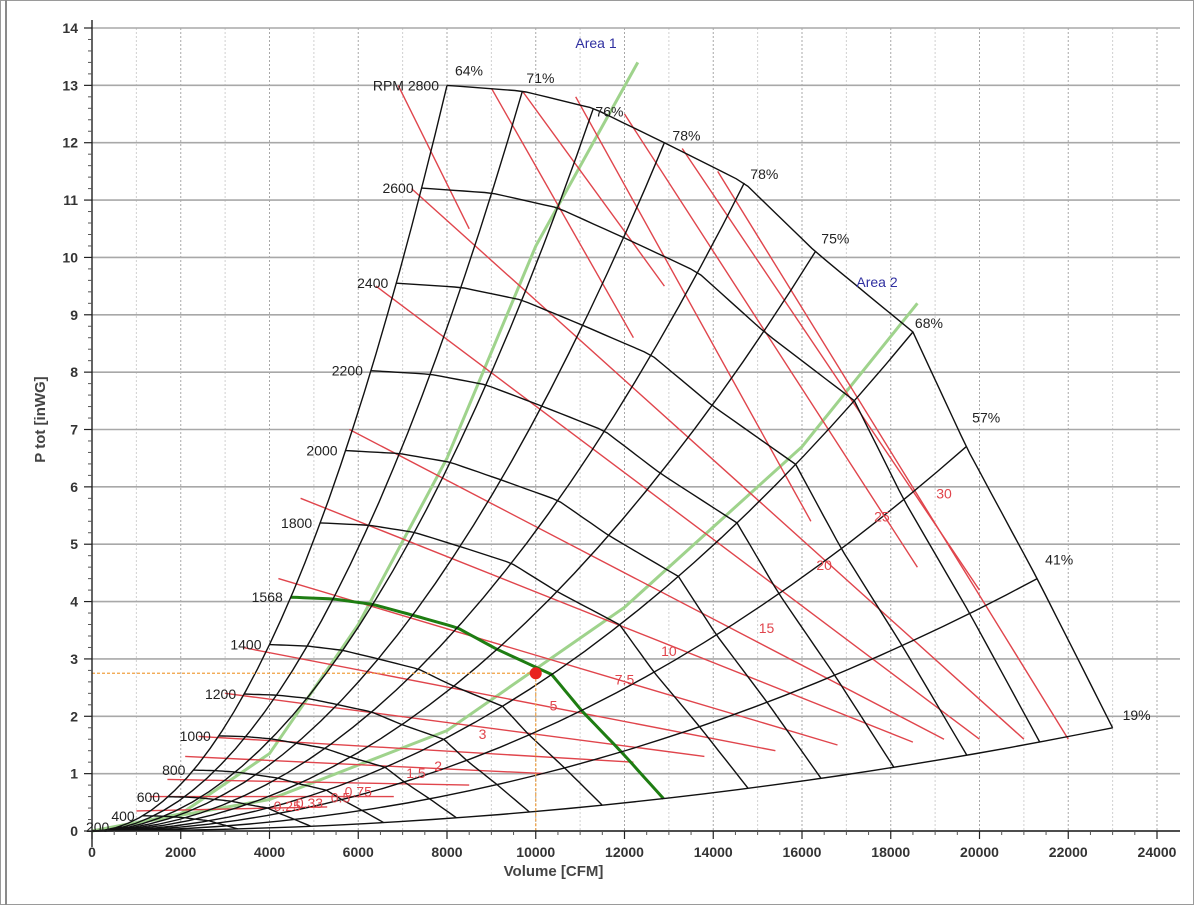 This screenshot has height=905, width=1194. I want to click on rpm-label: 800, so click(174, 770).